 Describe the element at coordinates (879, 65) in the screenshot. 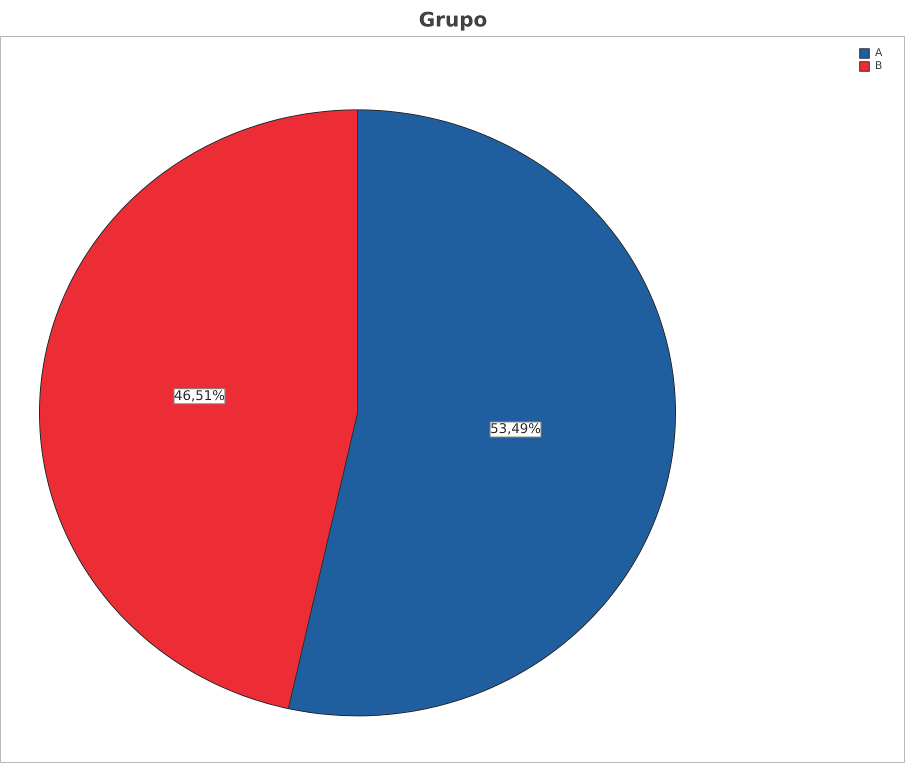

I see `legend-label: B` at that location.